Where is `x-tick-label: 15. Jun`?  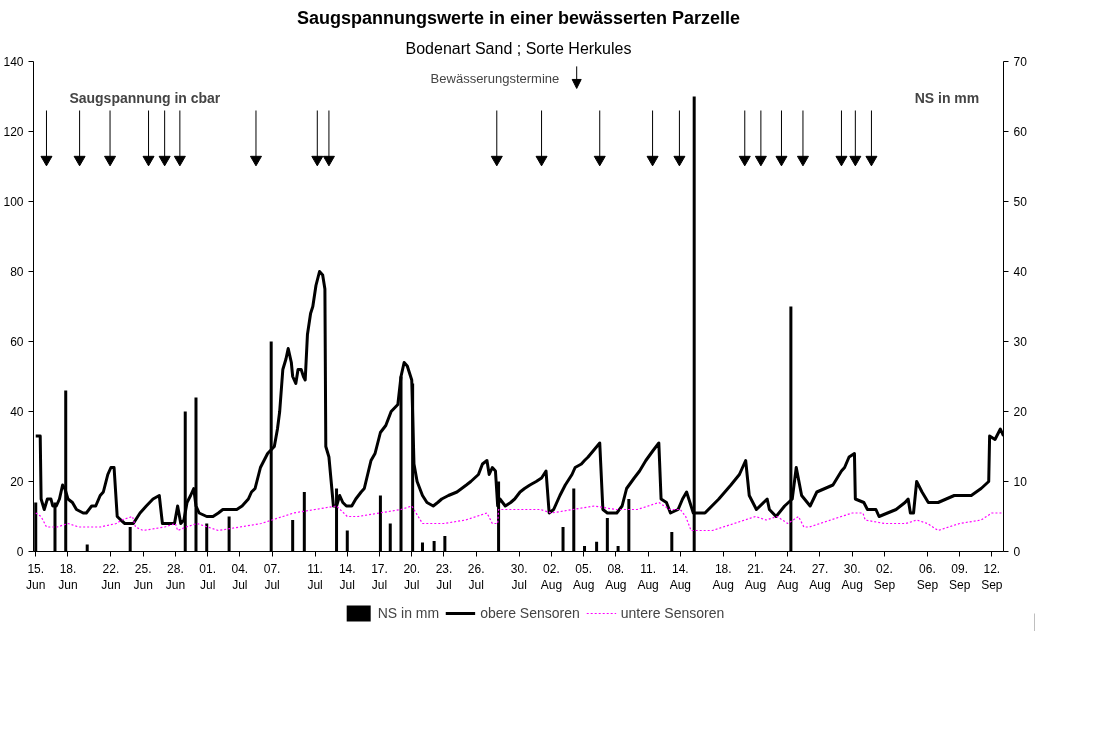 x-tick-label: 15. Jun is located at coordinates (36, 577).